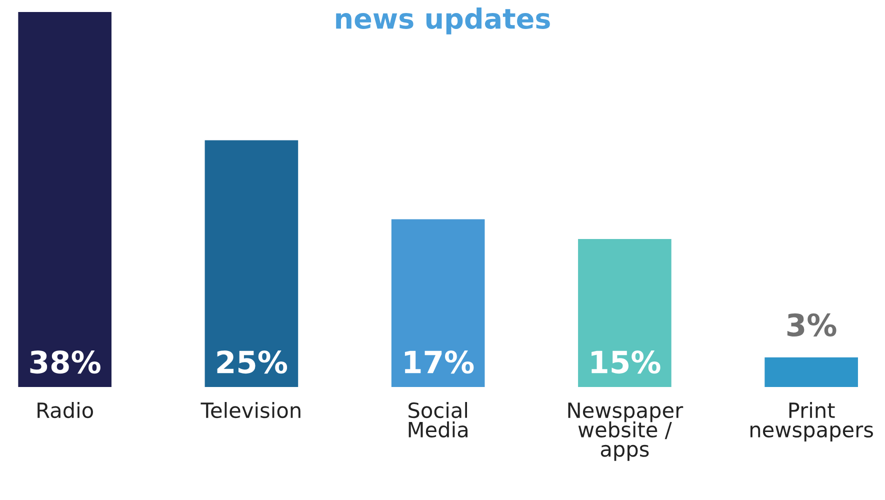 The width and height of the screenshot is (885, 500). I want to click on x-tick-label: Radio, so click(65, 410).